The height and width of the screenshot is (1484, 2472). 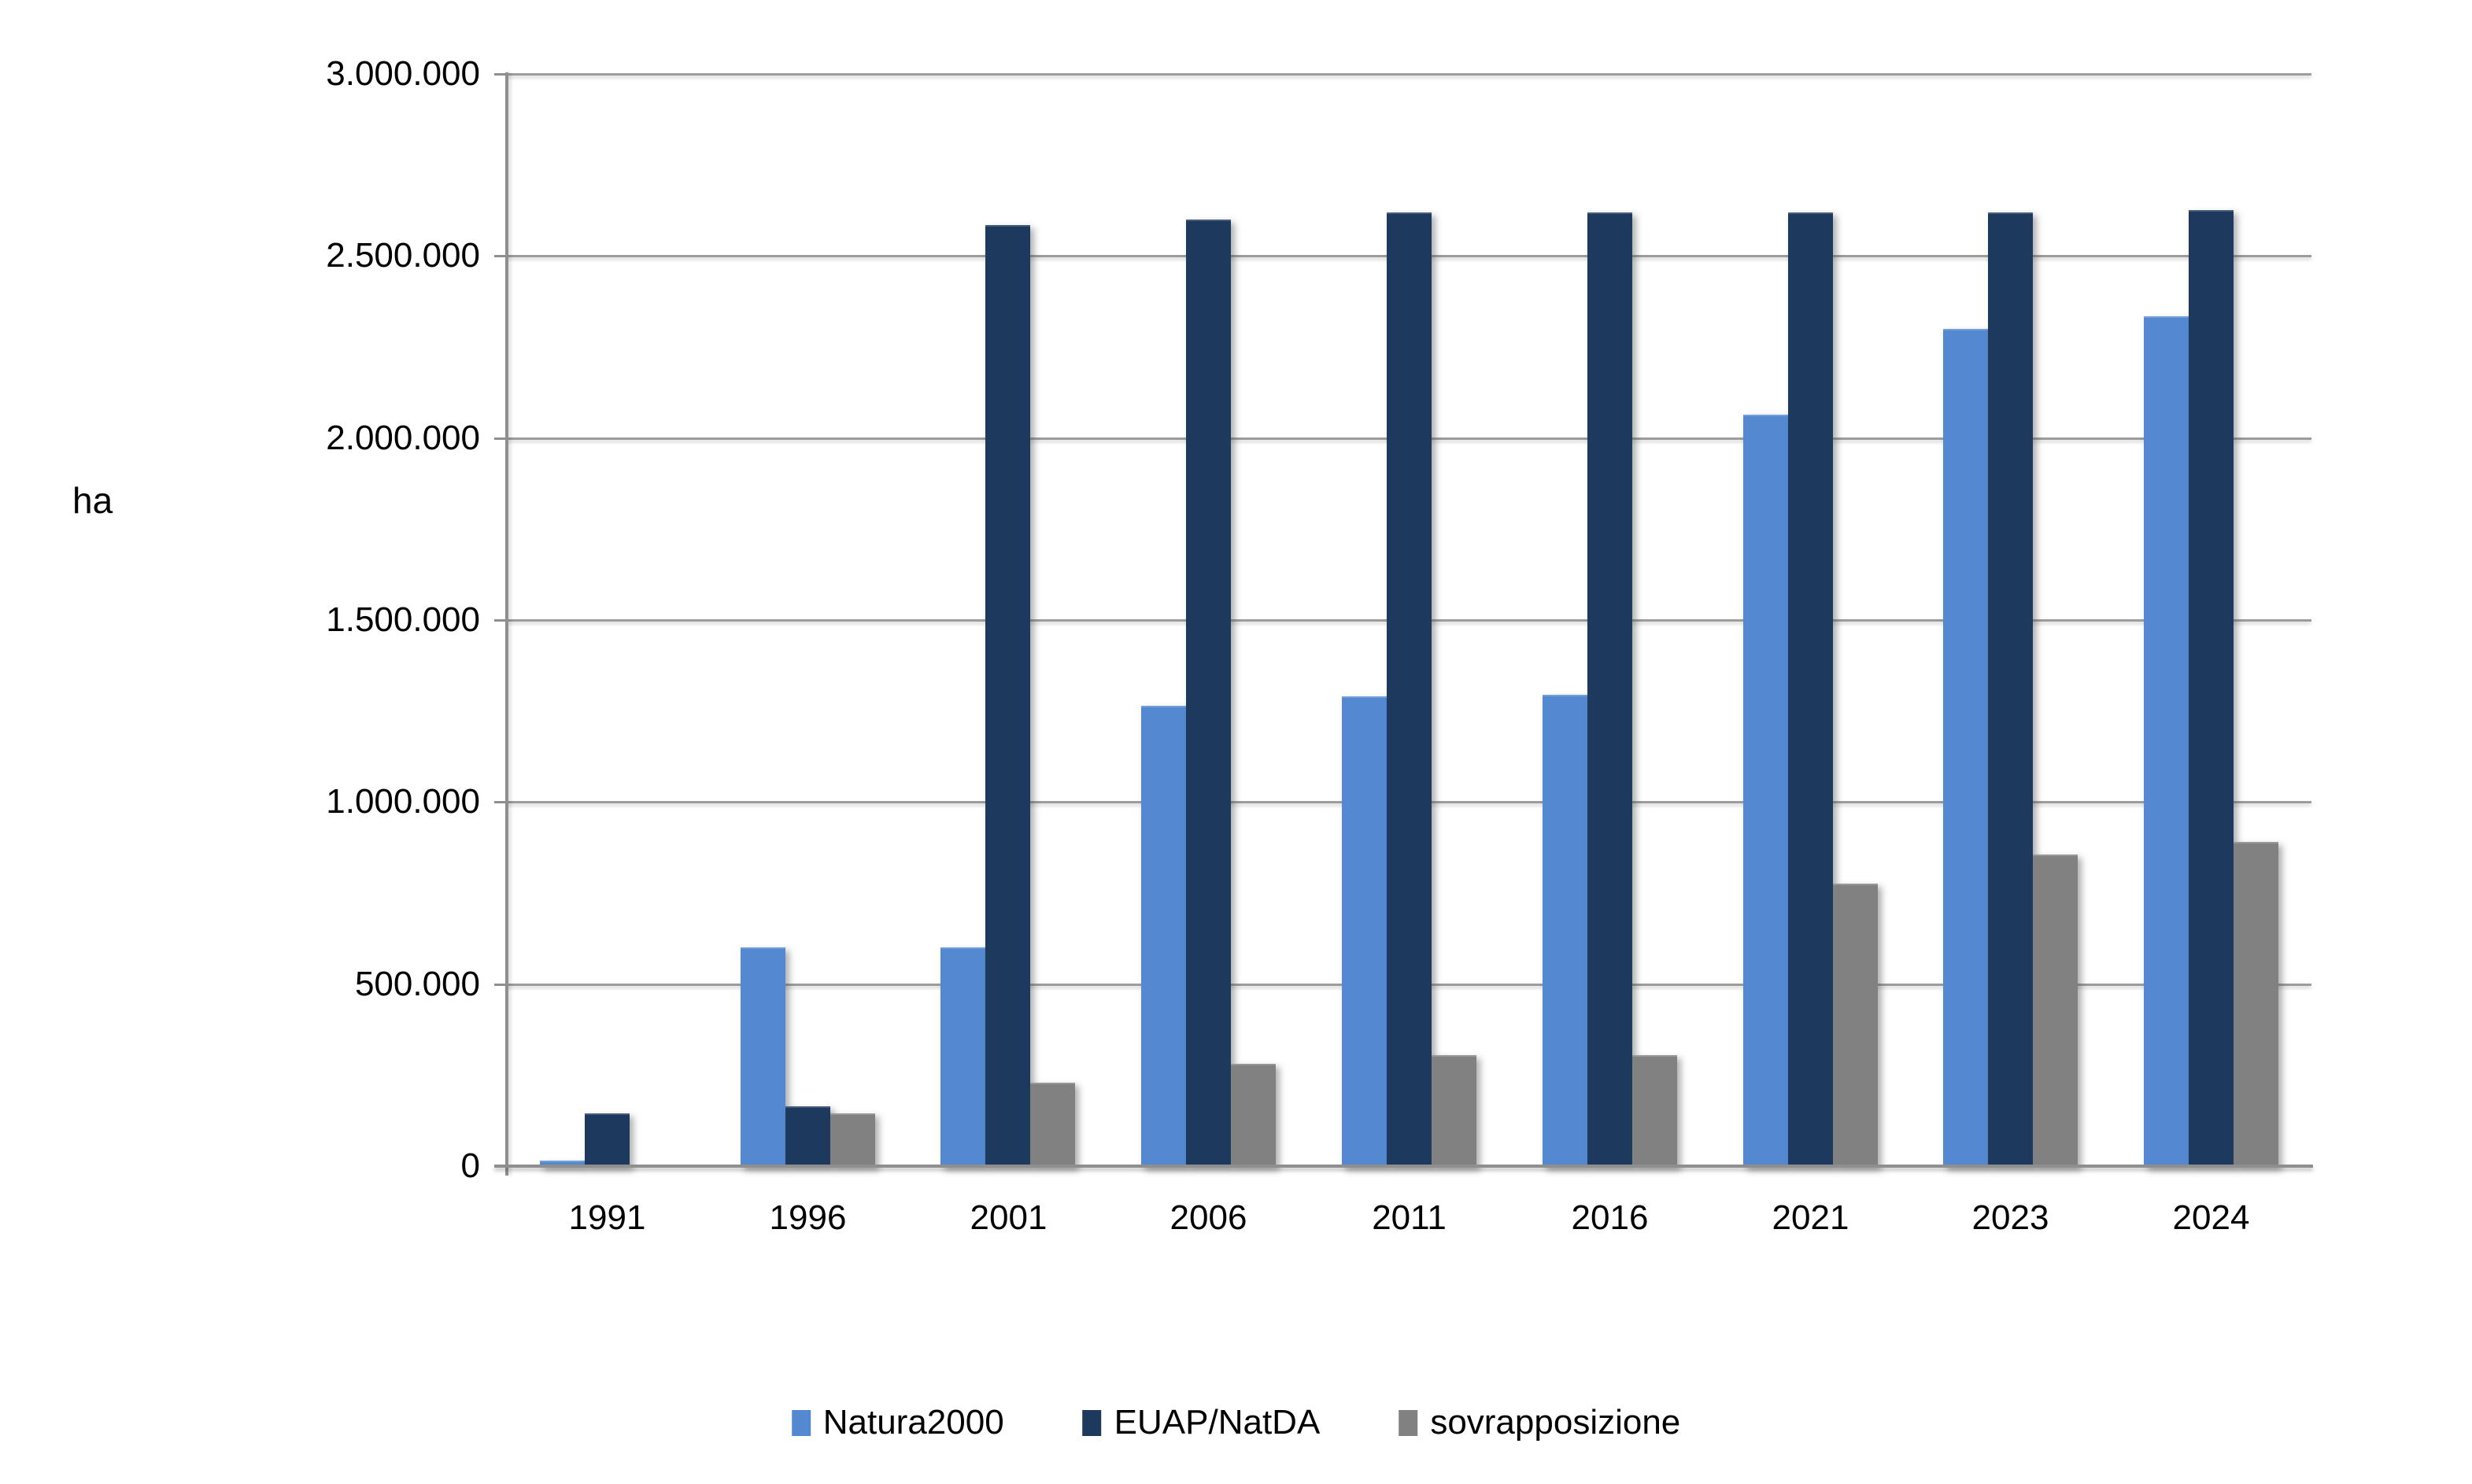 What do you see at coordinates (1217, 1422) in the screenshot?
I see `legend-label: EUAP/NatDA` at bounding box center [1217, 1422].